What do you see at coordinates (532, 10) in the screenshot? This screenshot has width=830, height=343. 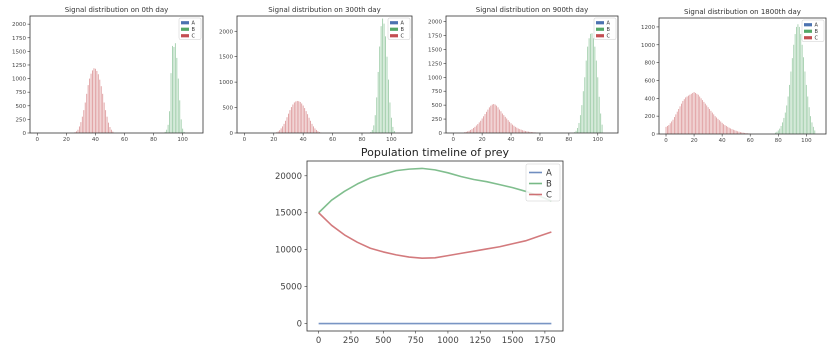 I see `chart-title: Signal distribution on 900th day` at bounding box center [532, 10].